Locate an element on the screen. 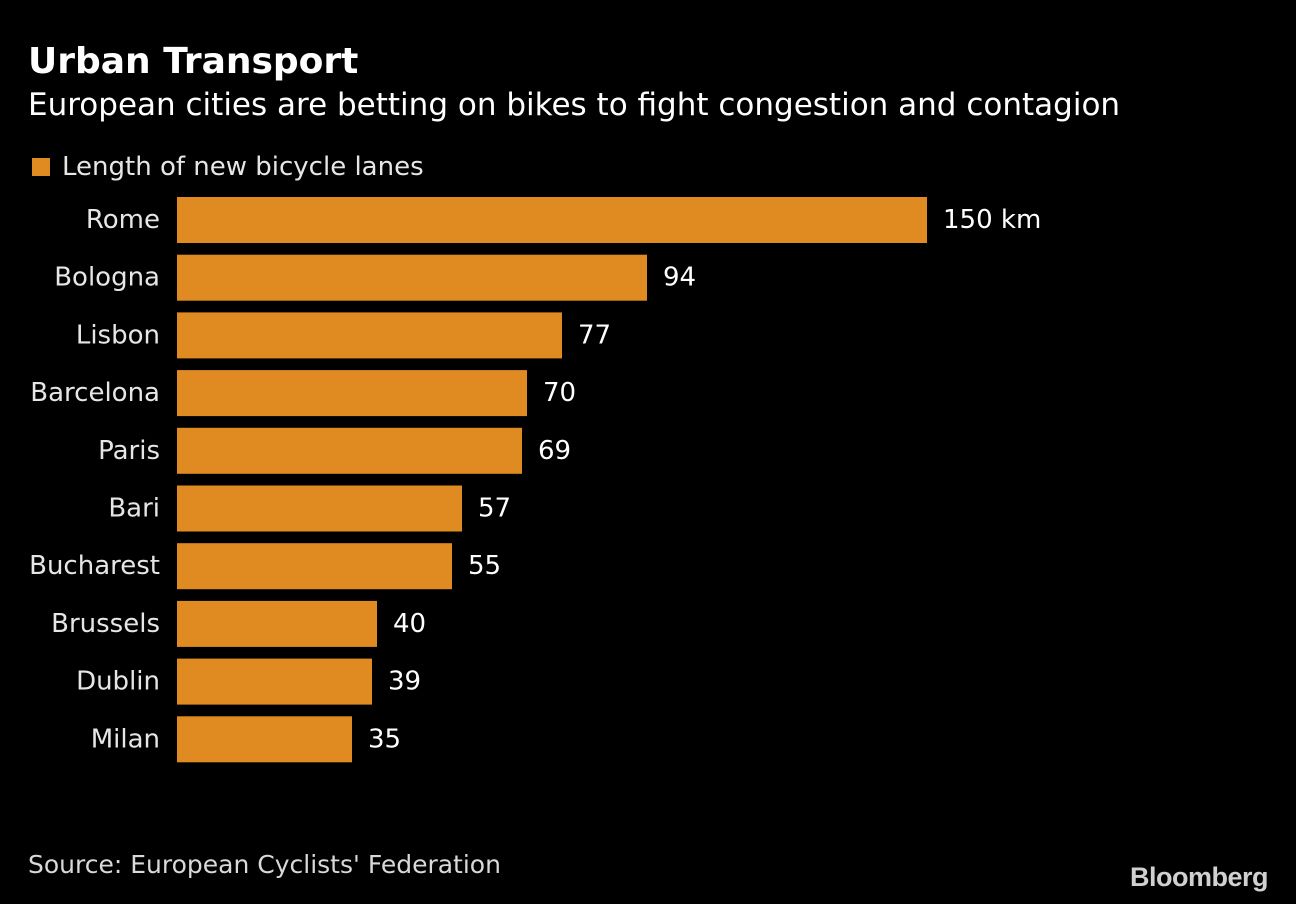 Image resolution: width=1296 pixels, height=904 pixels. data-label: 57 is located at coordinates (494, 509).